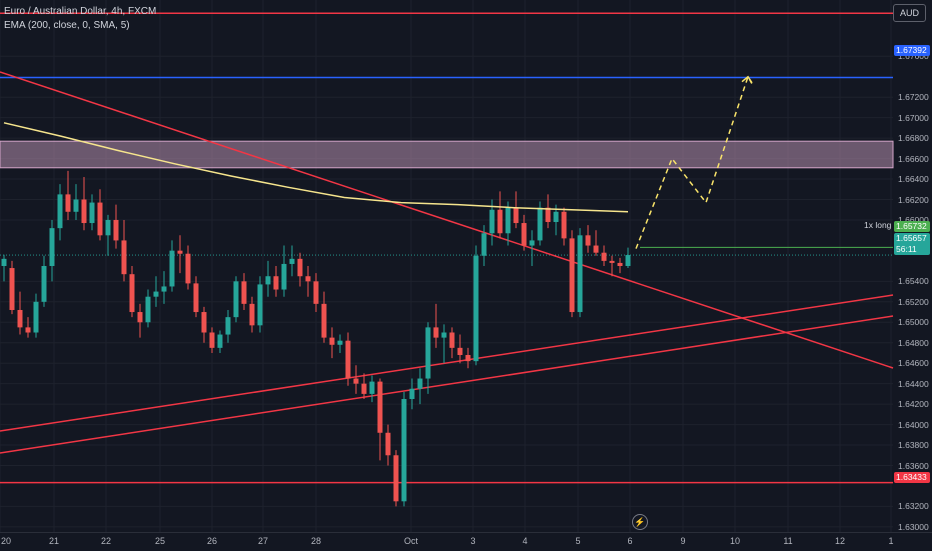  I want to click on time-tick-label: 25, so click(160, 541).